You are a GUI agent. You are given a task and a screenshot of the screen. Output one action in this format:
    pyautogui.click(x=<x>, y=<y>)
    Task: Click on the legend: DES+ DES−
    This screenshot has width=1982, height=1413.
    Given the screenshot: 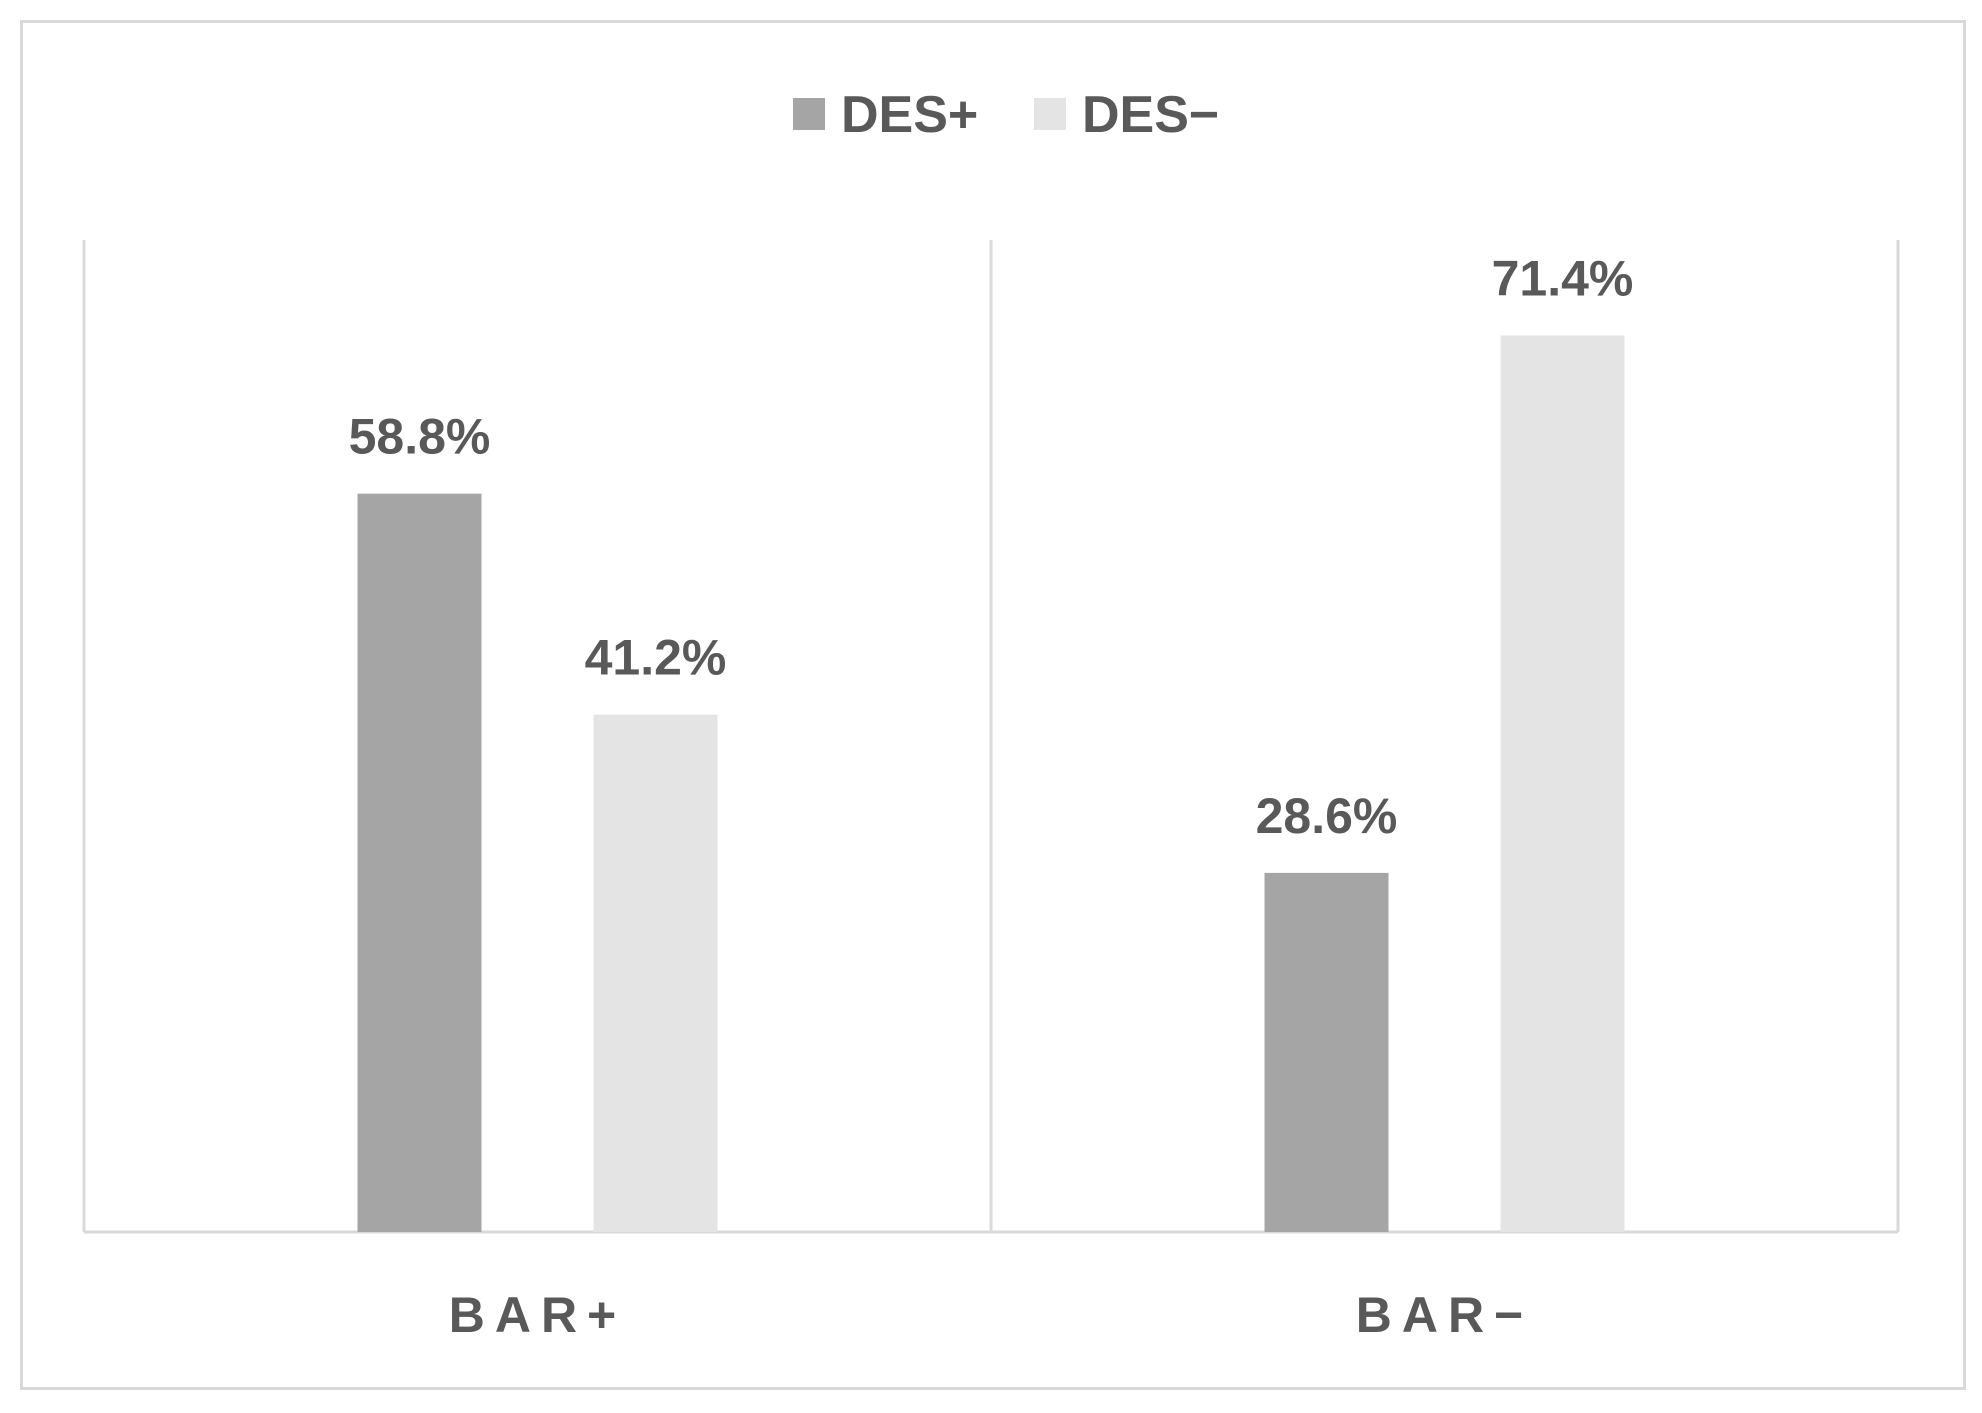 What is the action you would take?
    pyautogui.click(x=1006, y=115)
    